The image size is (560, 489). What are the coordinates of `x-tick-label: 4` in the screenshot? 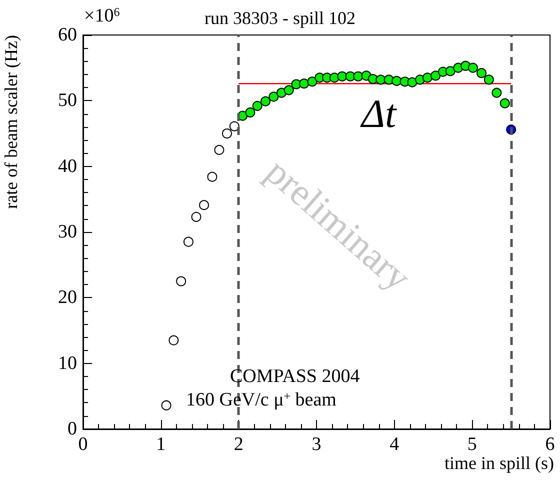 It's located at (395, 444).